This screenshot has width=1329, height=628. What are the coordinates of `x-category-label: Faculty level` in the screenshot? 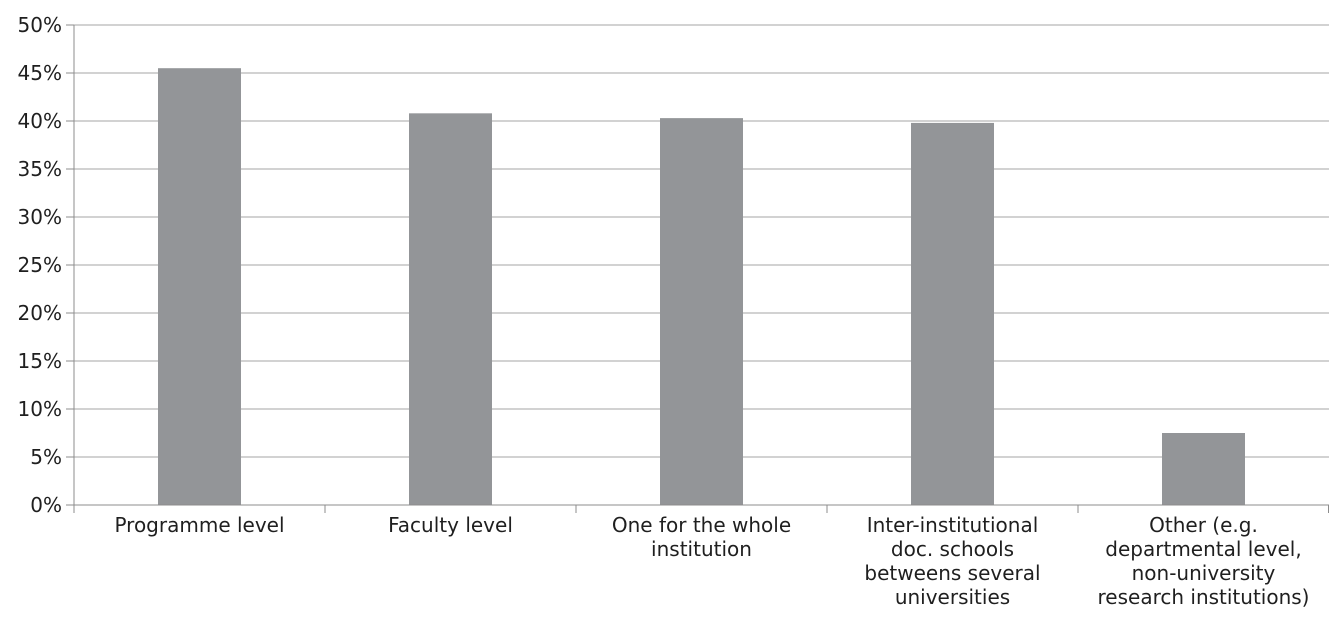 It's located at (450, 525).